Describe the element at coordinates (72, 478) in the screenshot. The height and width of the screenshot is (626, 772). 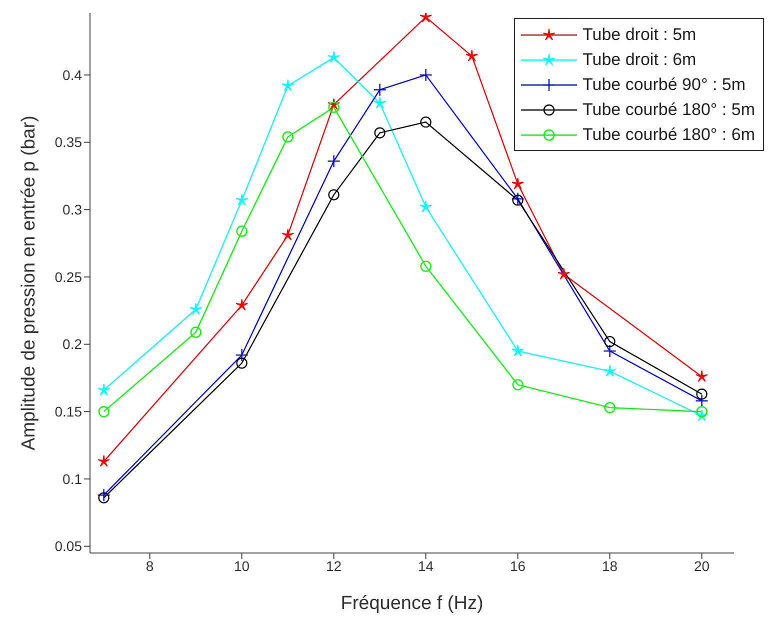
I see `y-tick-label: 0.1` at that location.